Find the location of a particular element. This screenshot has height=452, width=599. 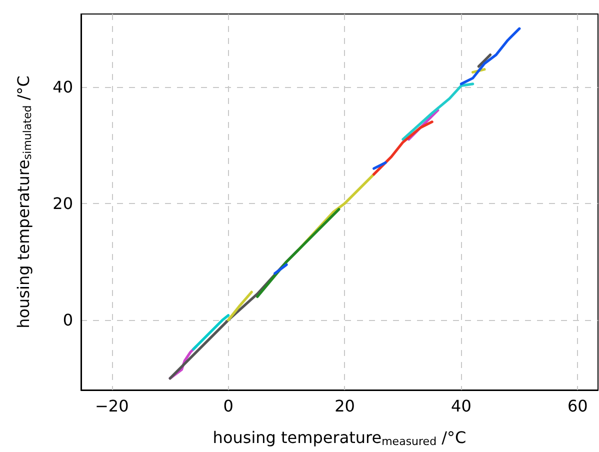

x-tick-label: −20 is located at coordinates (111, 406).